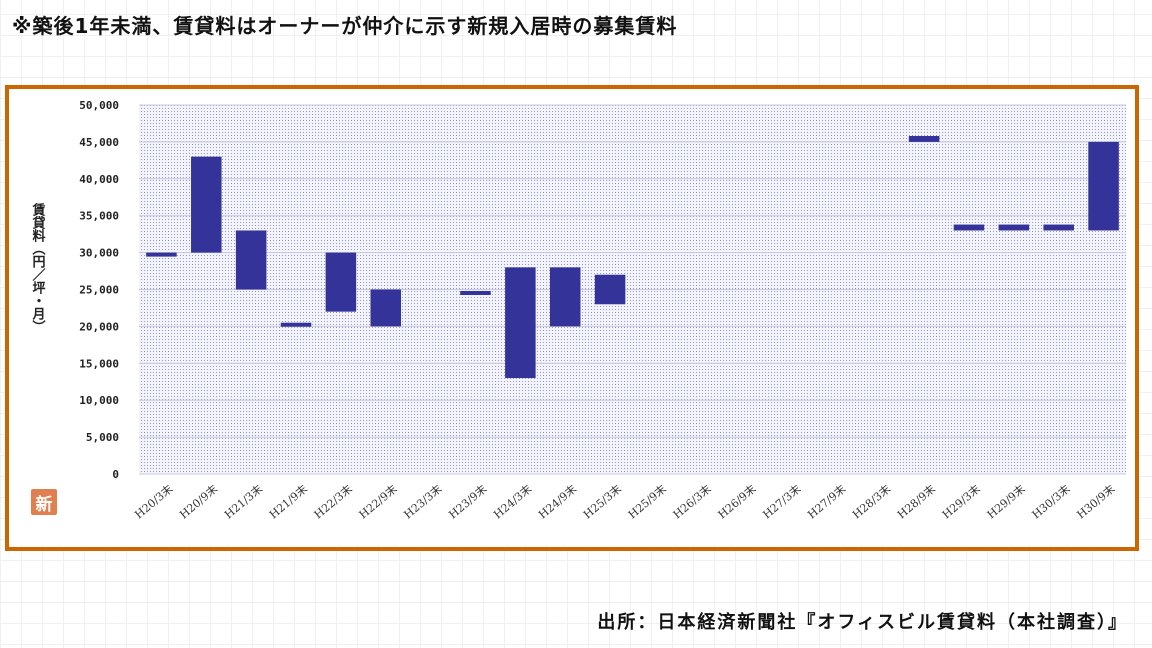 Image resolution: width=1152 pixels, height=648 pixels. What do you see at coordinates (782, 502) in the screenshot?
I see `x-tick-label: H27/3末` at bounding box center [782, 502].